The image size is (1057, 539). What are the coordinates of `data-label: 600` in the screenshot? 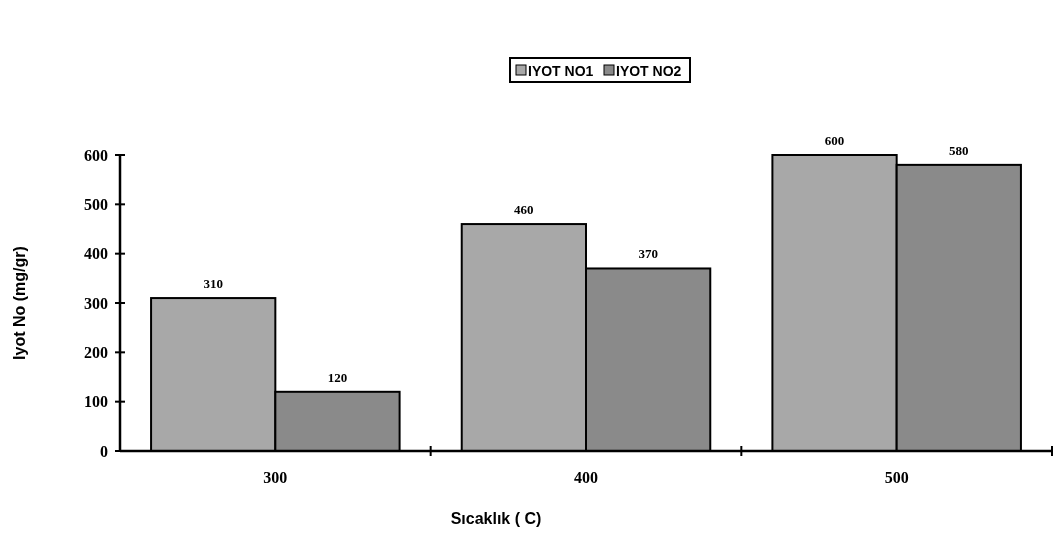 It's located at (834, 140).